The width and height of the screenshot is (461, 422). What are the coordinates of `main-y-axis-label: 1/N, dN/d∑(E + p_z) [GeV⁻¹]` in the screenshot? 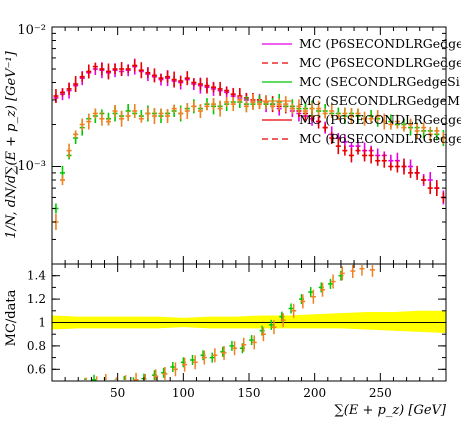 It's located at (11, 144).